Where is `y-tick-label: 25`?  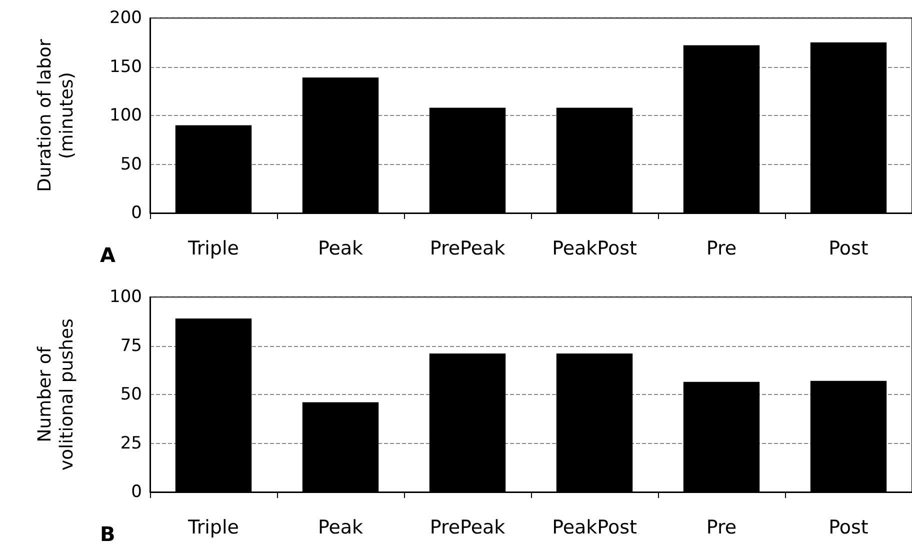
y-tick-label: 25 is located at coordinates (131, 443).